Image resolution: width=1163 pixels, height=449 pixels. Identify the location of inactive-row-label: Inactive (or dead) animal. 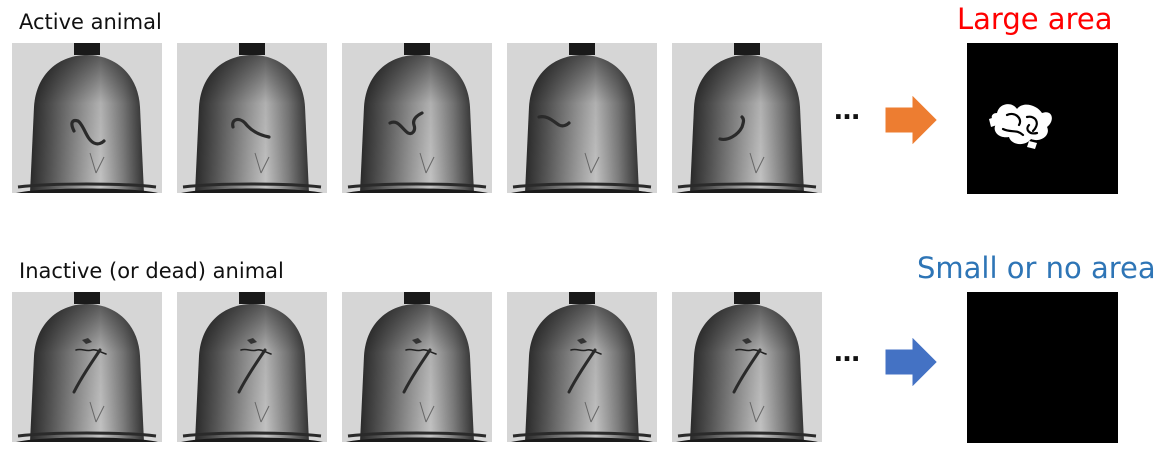
(151, 271).